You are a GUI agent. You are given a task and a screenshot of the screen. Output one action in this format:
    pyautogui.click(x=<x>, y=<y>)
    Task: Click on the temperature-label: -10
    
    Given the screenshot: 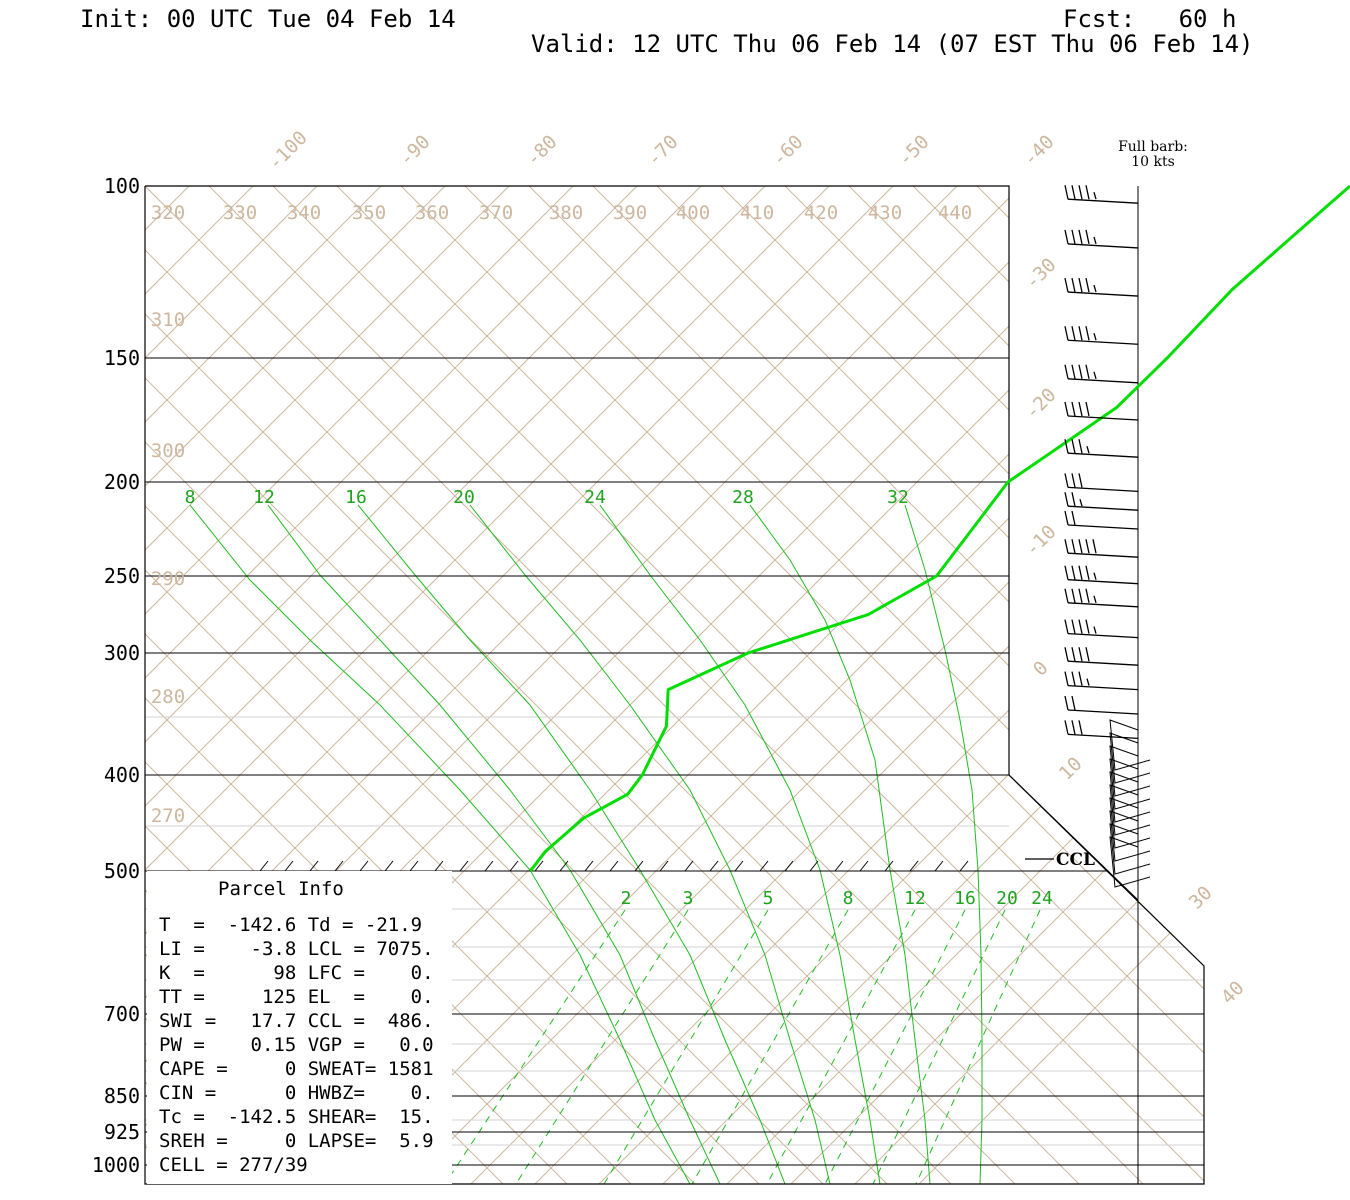 What is the action you would take?
    pyautogui.click(x=1041, y=541)
    